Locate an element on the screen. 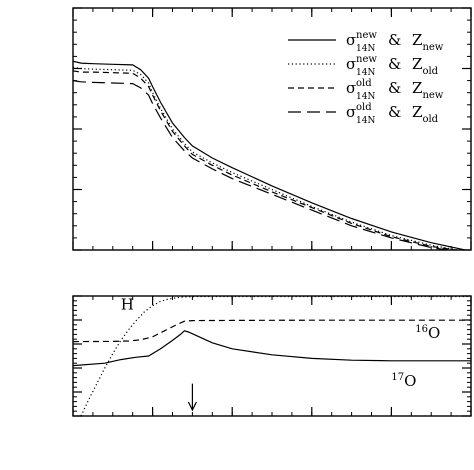 This screenshot has height=470, width=474. arrow-head is located at coordinates (192, 406).